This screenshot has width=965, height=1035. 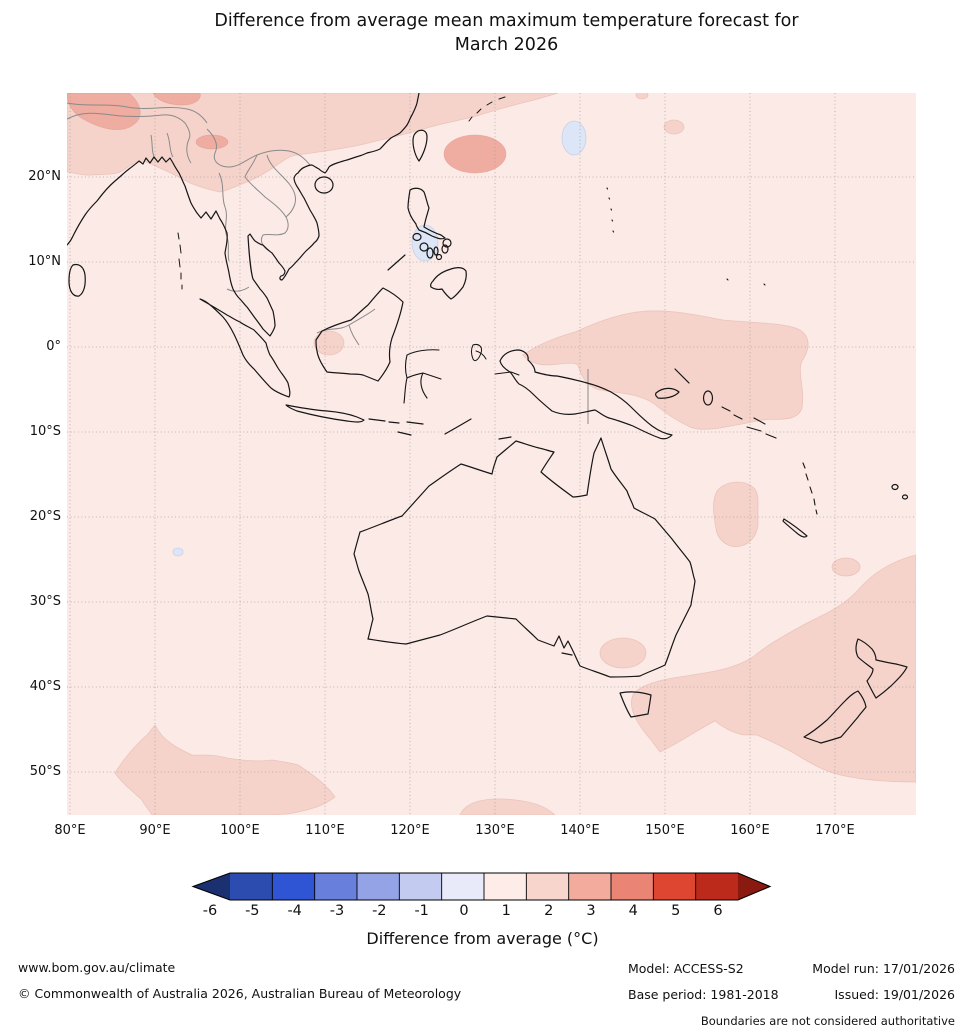 What do you see at coordinates (410, 830) in the screenshot?
I see `lon-label-120e: 120°E` at bounding box center [410, 830].